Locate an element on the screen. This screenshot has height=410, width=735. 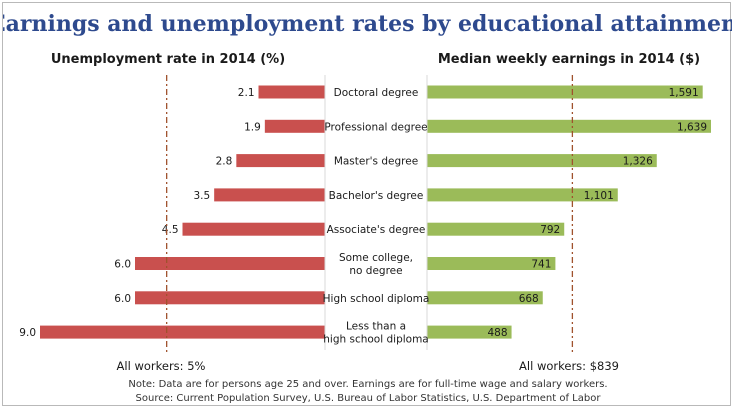
unemployment-value-label: 2.8 is located at coordinates (224, 162).